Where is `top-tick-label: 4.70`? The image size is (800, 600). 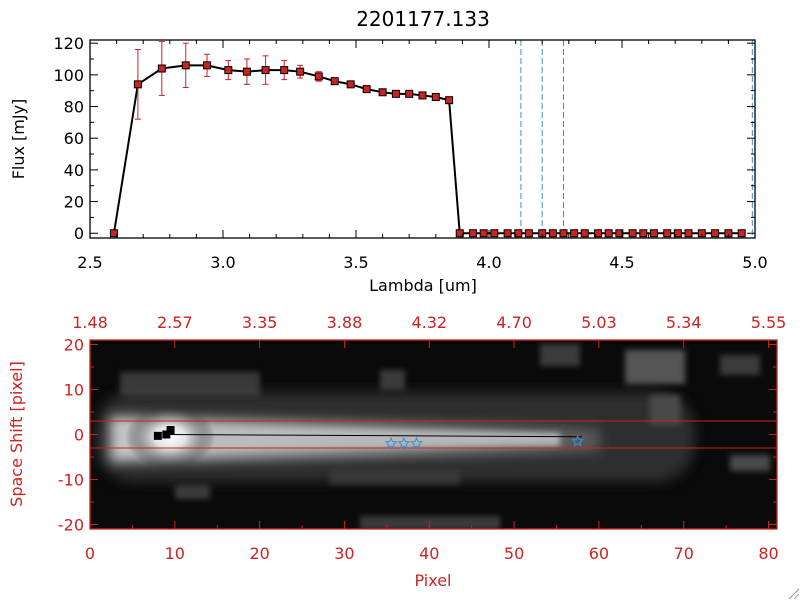
top-tick-label: 4.70 is located at coordinates (514, 322).